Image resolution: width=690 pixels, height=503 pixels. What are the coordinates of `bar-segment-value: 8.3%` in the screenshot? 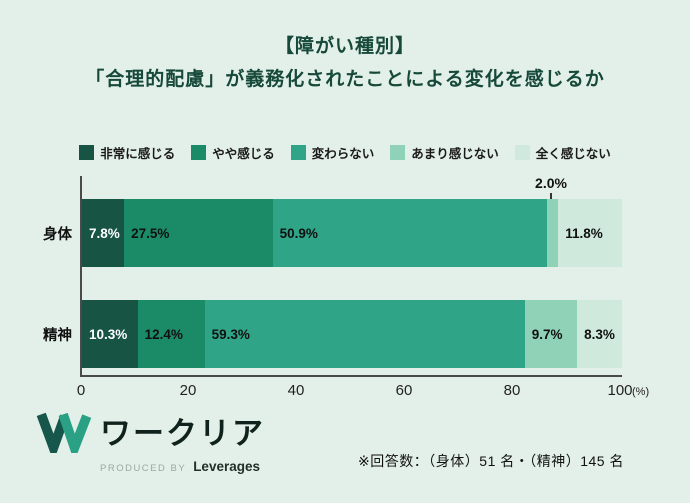 It's located at (599, 334).